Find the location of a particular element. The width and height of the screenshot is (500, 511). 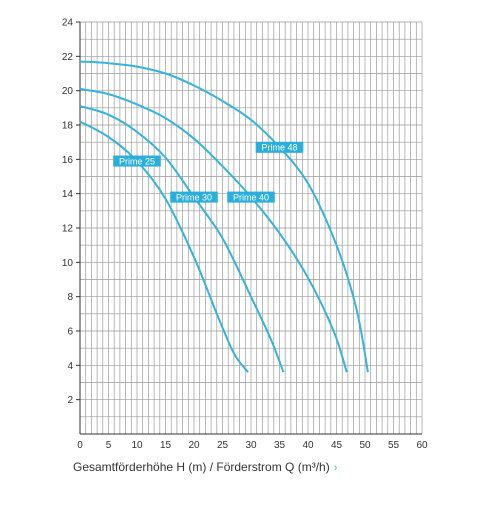

chart-series-labels: Prime 25 Prime 30 Prime 40 Prime 48 is located at coordinates (208, 172).